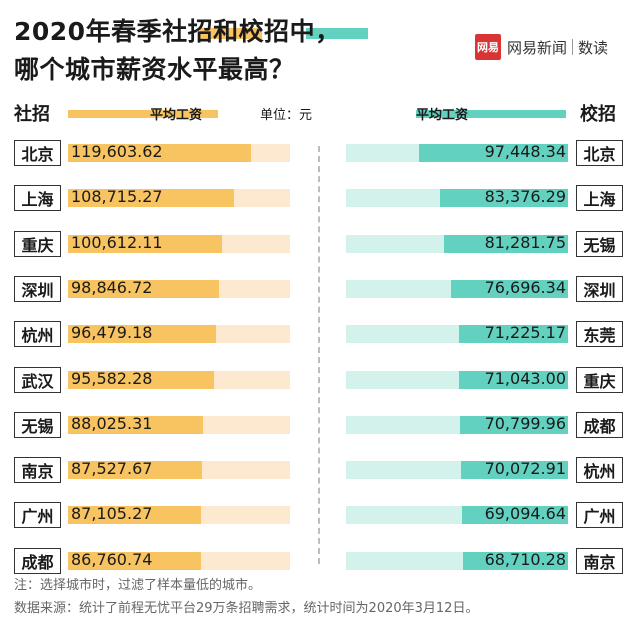  I want to click on social-city-label: 北京, so click(37, 153).